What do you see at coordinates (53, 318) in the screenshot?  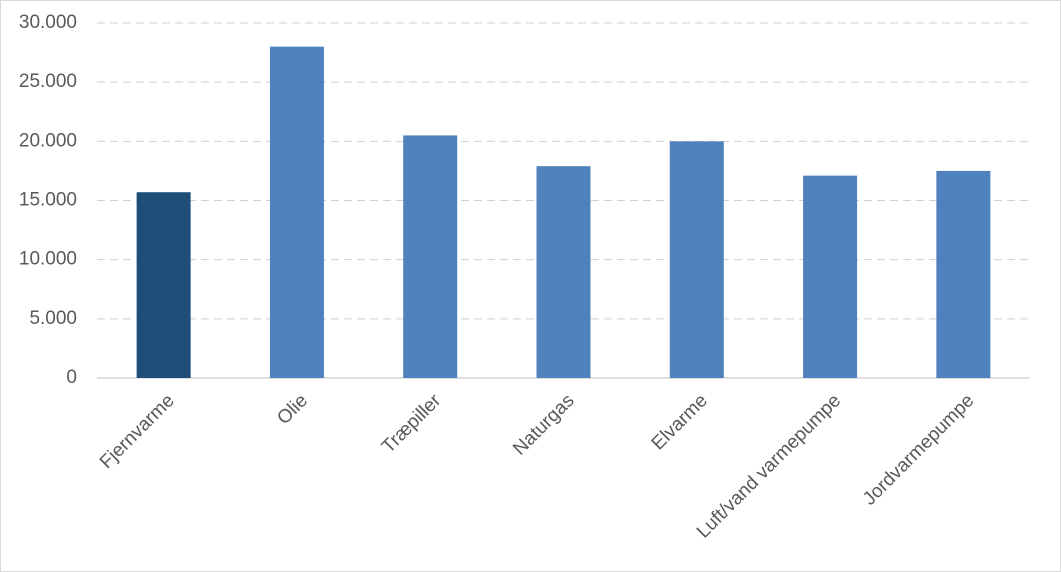 I see `y-tick-label: 5.000` at bounding box center [53, 318].